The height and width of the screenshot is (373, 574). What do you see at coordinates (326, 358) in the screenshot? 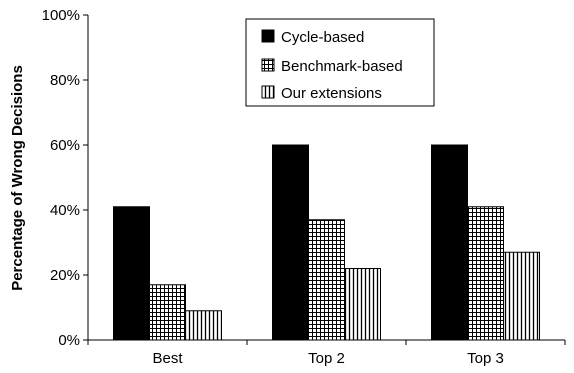
I see `x-tick-label-top-2: Top 2` at bounding box center [326, 358].